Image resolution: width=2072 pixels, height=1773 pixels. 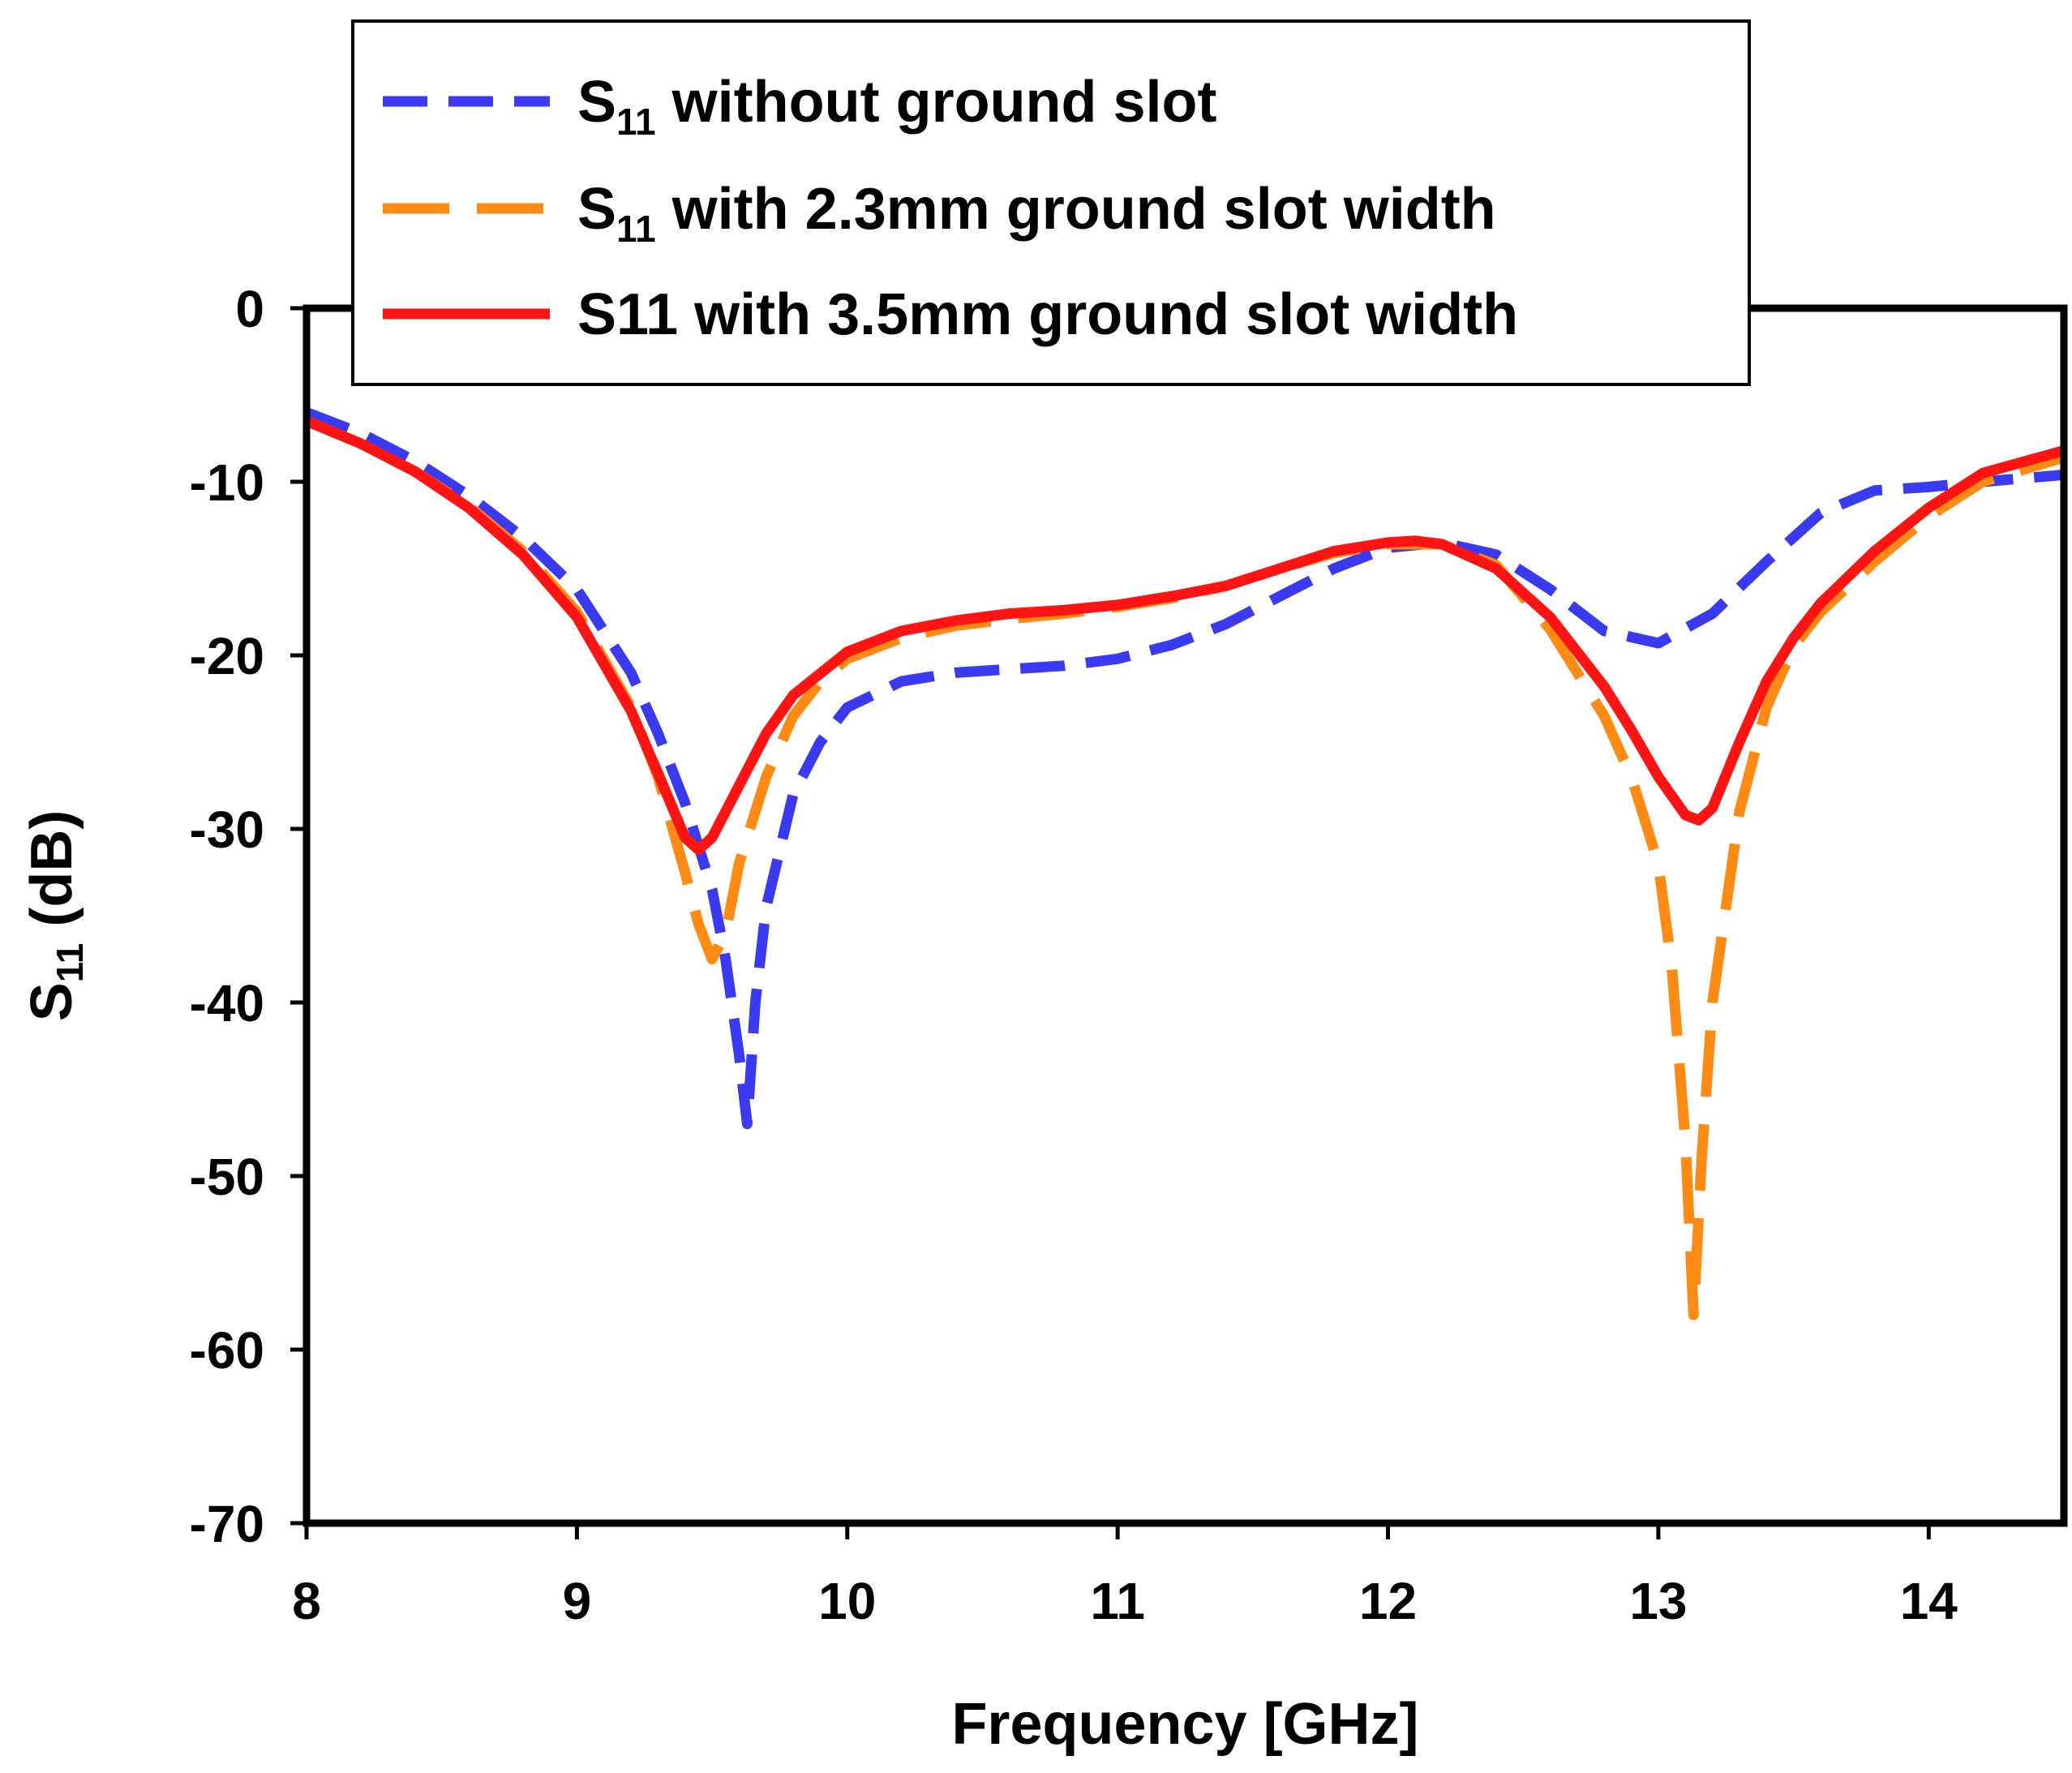 I want to click on y-tick-label: -60, so click(x=227, y=1350).